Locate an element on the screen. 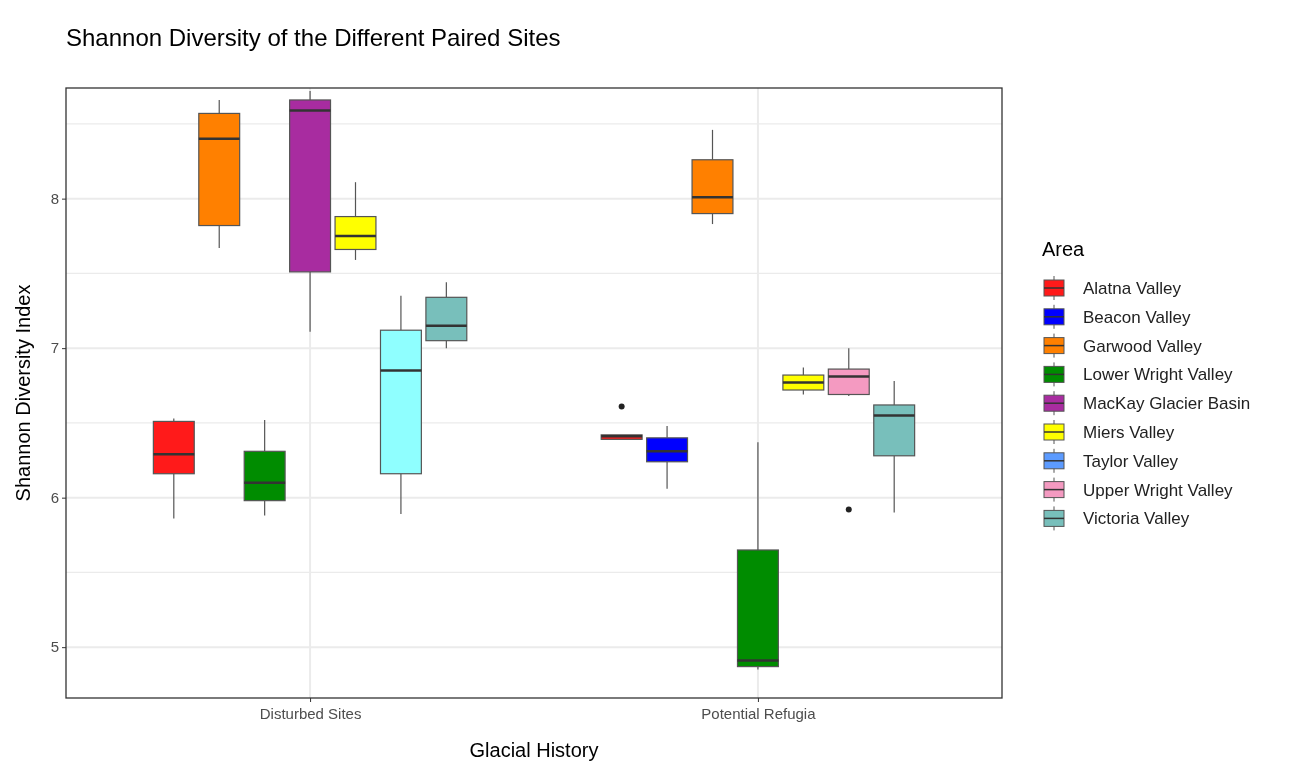 The width and height of the screenshot is (1290, 763). legend-label: Upper Wright Valley is located at coordinates (1158, 490).